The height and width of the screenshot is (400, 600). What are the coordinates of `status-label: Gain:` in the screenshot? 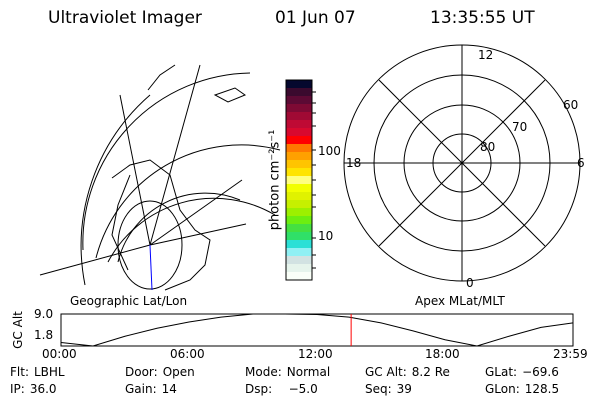 It's located at (141, 389).